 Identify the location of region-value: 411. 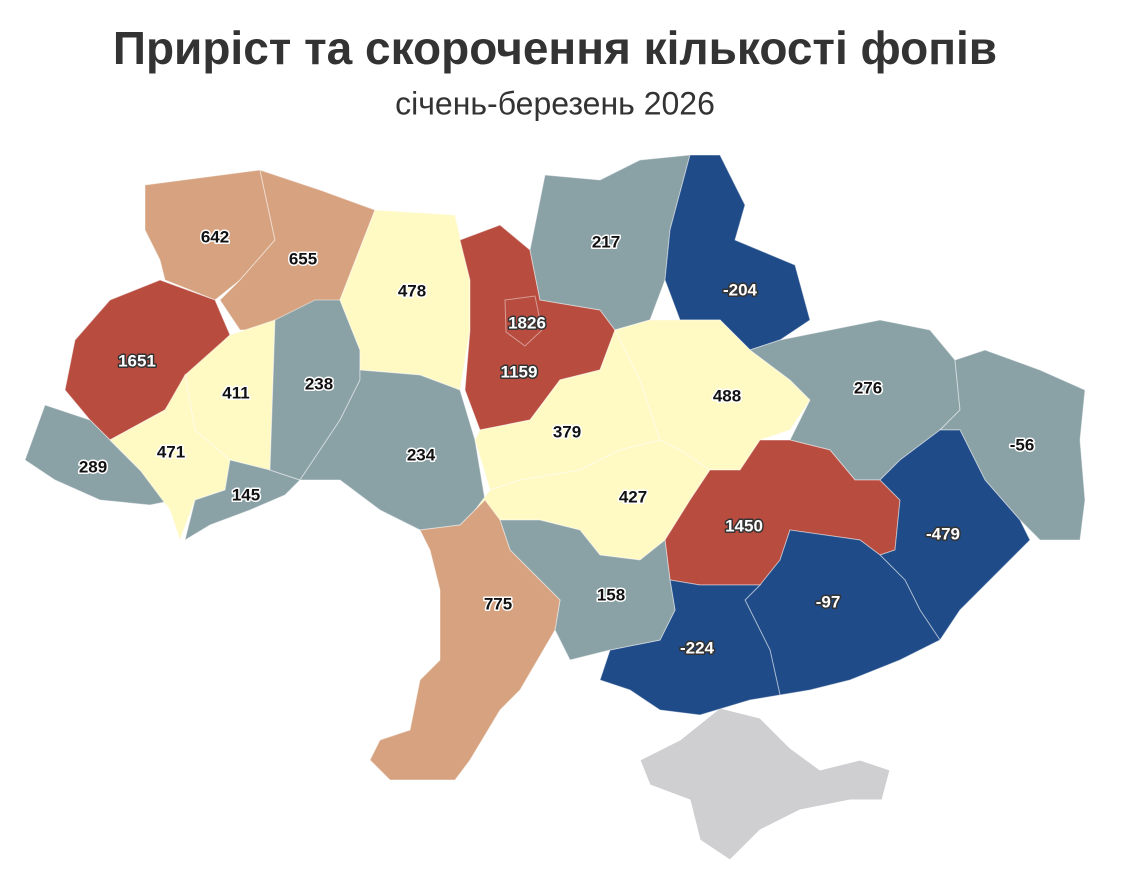
(235, 392).